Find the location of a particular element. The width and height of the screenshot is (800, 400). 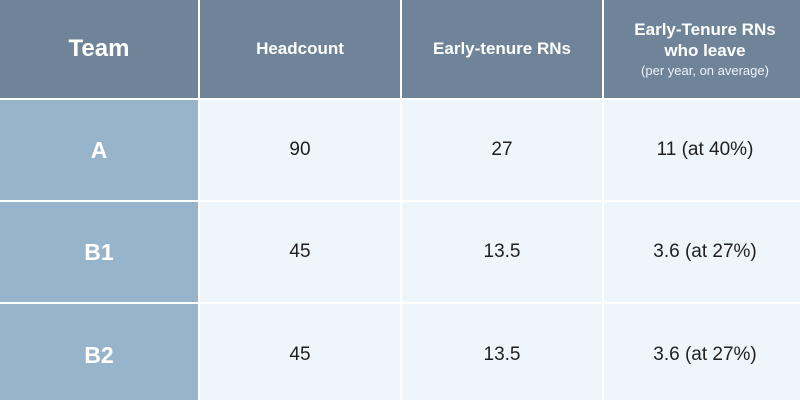

cell-early-tenure-a: 27 is located at coordinates (502, 150).